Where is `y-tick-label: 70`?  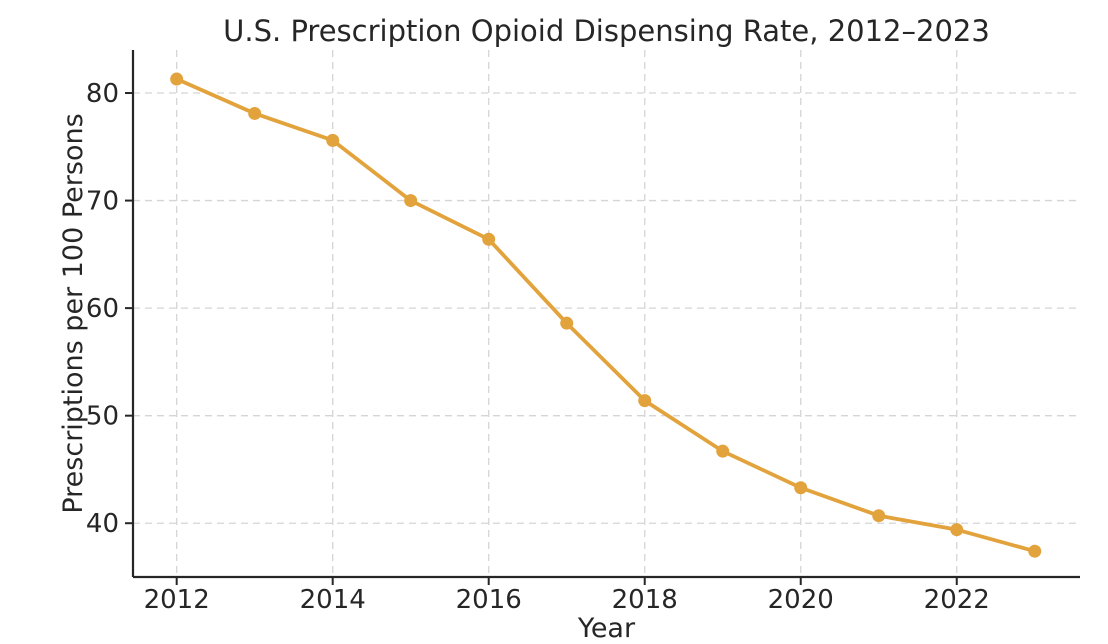
y-tick-label: 70 is located at coordinates (102, 202).